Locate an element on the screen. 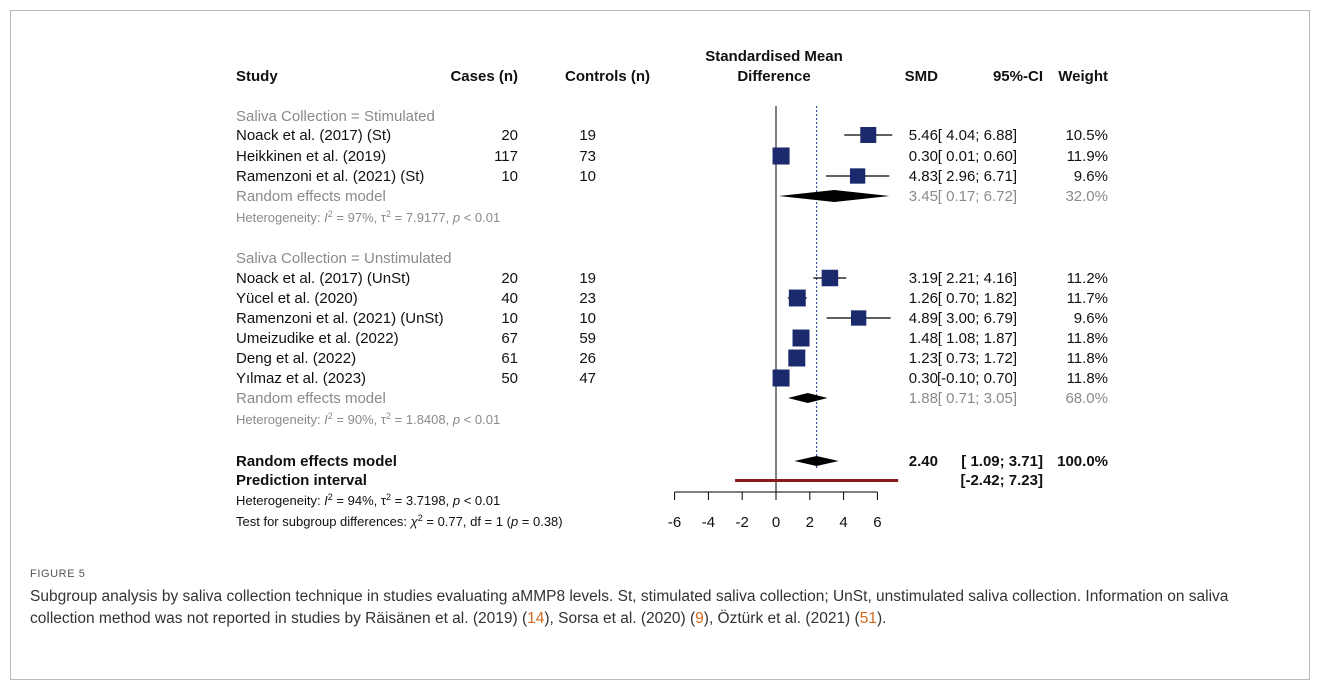 This screenshot has height=686, width=1319. study-ci: [-0.10; 0.70] is located at coordinates (977, 378).